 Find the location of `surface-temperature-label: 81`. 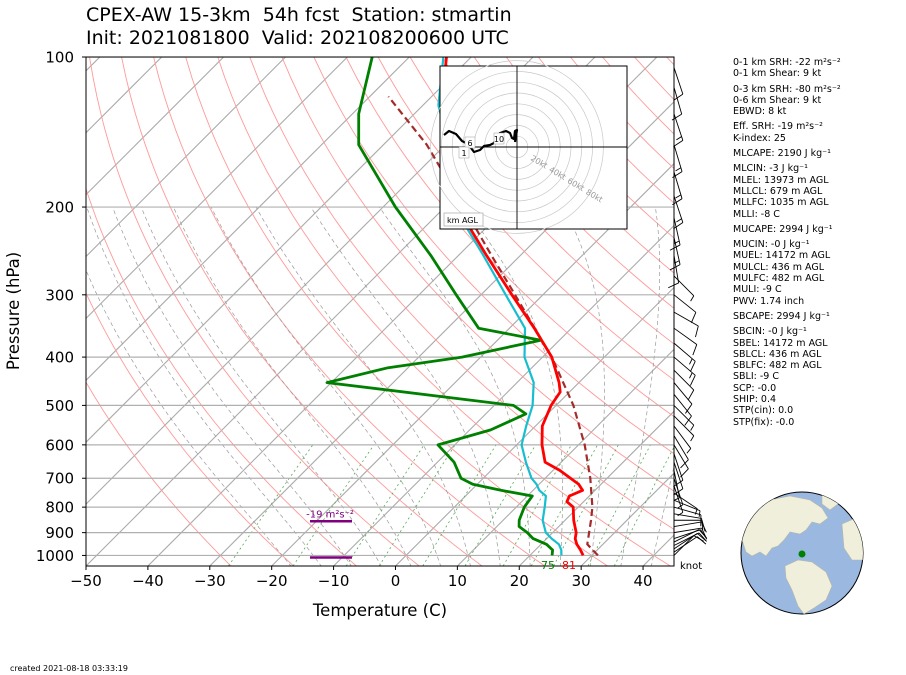

surface-temperature-label: 81 is located at coordinates (569, 565).